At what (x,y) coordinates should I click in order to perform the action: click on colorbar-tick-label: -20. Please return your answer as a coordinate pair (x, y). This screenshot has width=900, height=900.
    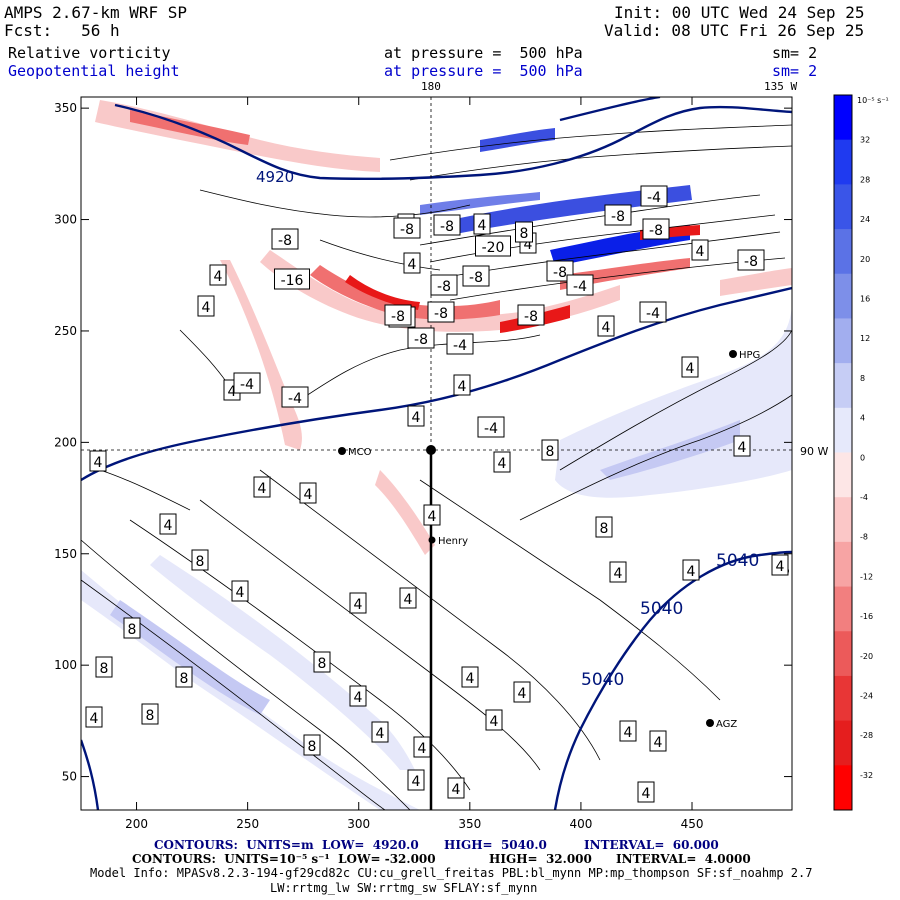
    Looking at the image, I should click on (866, 656).